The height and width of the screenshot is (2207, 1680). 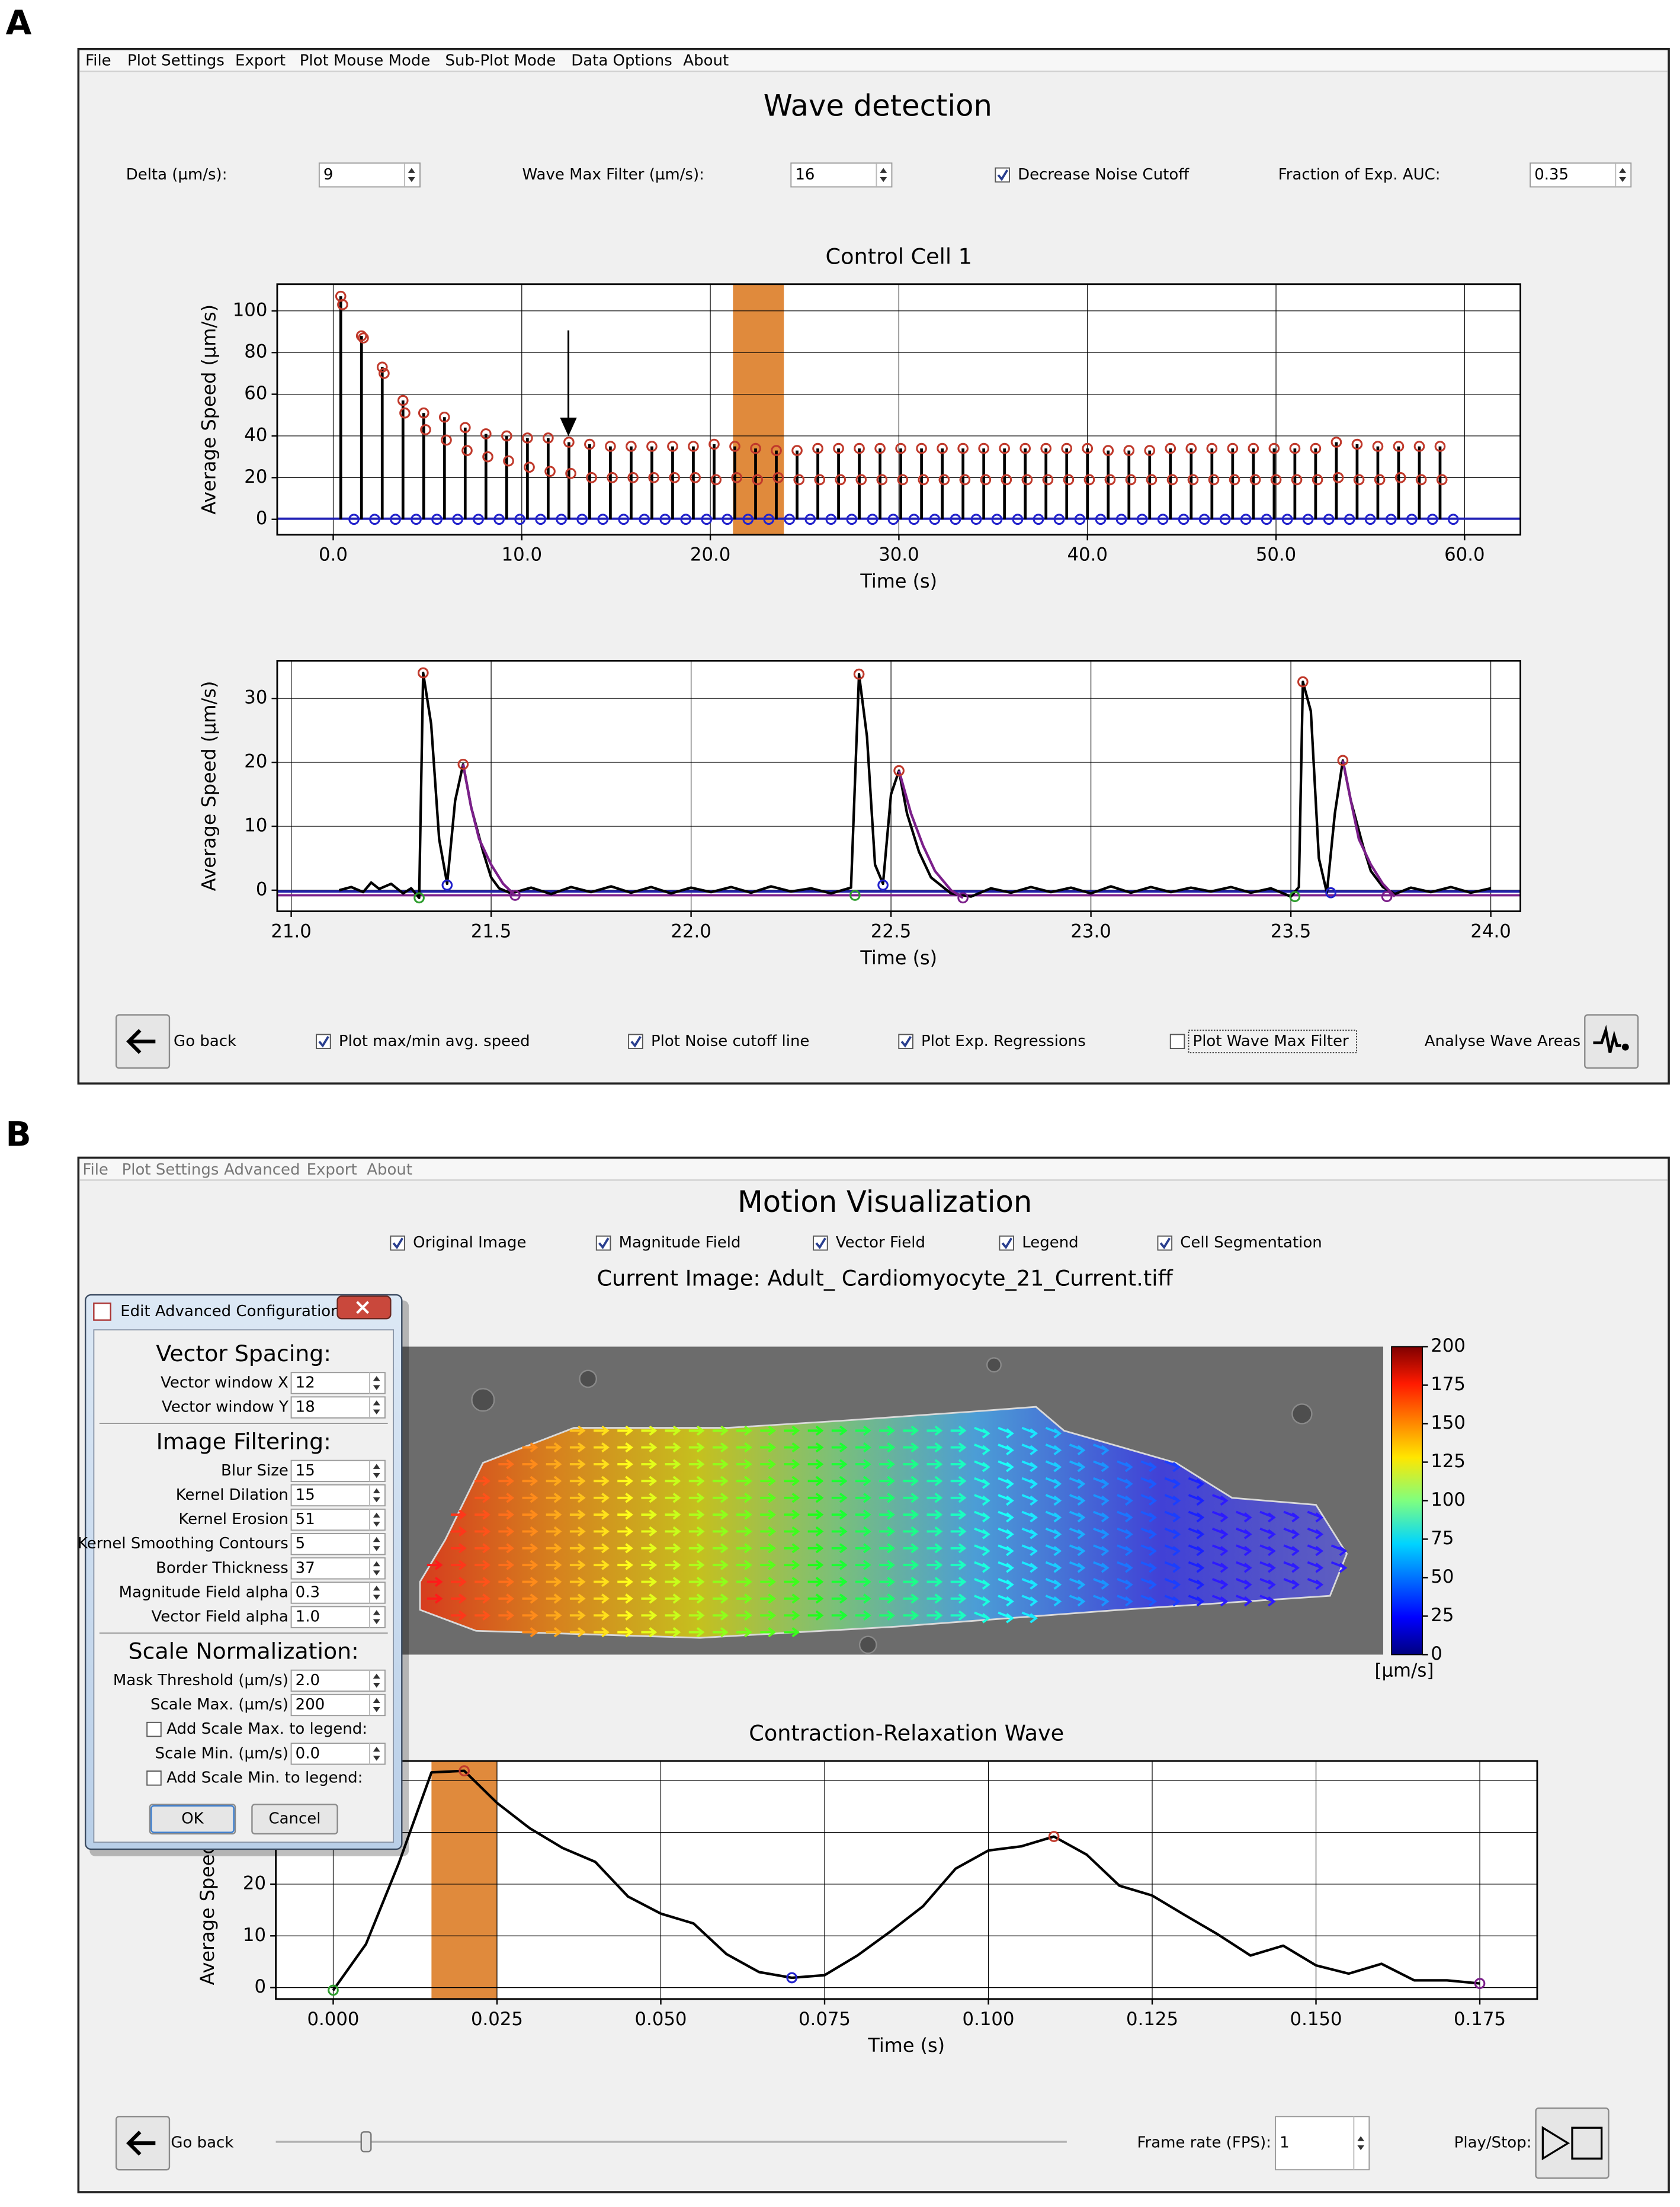 I want to click on colorbar-tick-label: 200, so click(x=1448, y=1345).